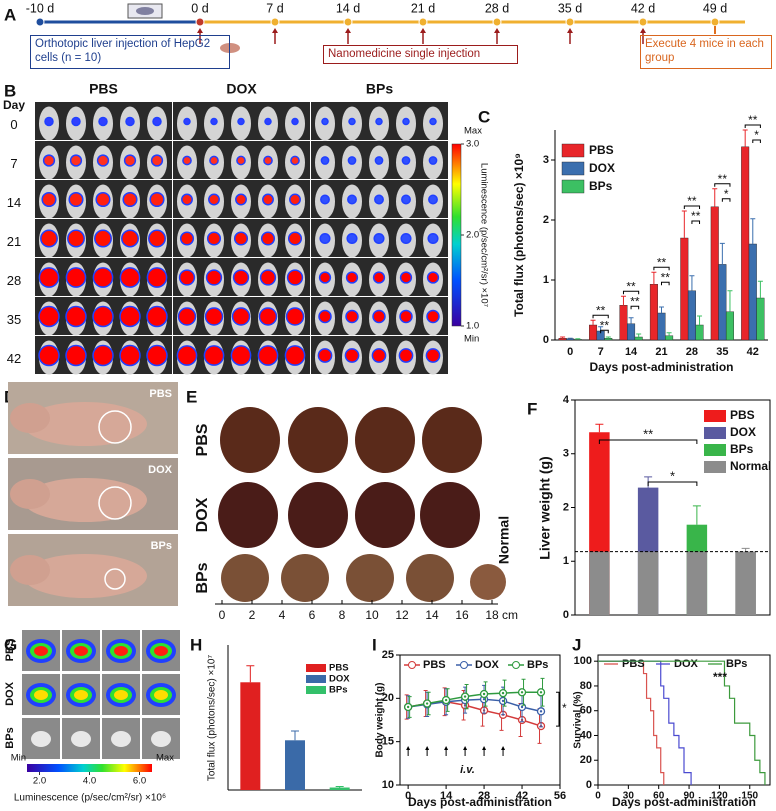 The width and height of the screenshot is (776, 811). What do you see at coordinates (412, 665) in the screenshot?
I see `legend-marker` at bounding box center [412, 665].